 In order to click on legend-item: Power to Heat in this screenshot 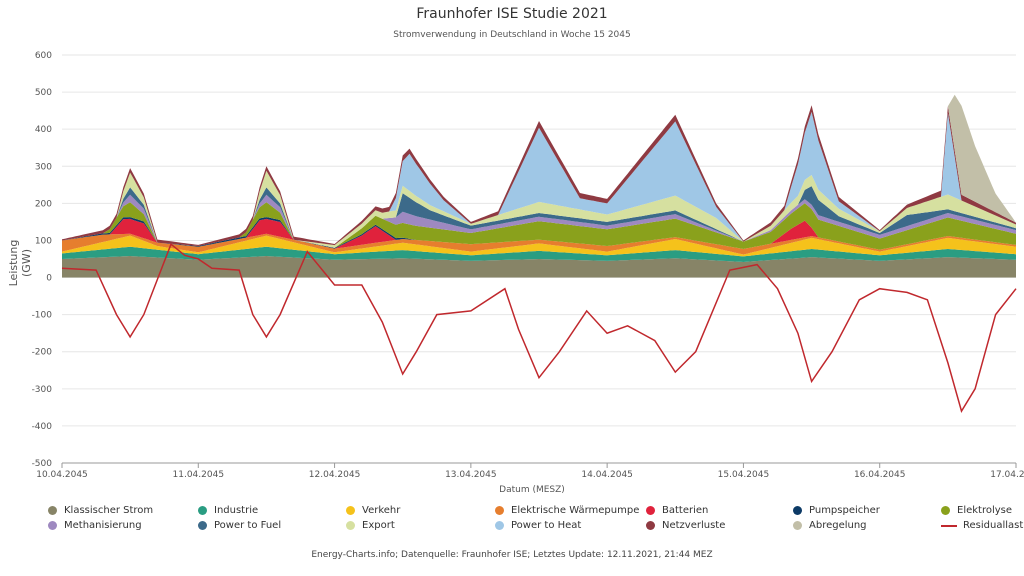, I will do `click(538, 525)`.